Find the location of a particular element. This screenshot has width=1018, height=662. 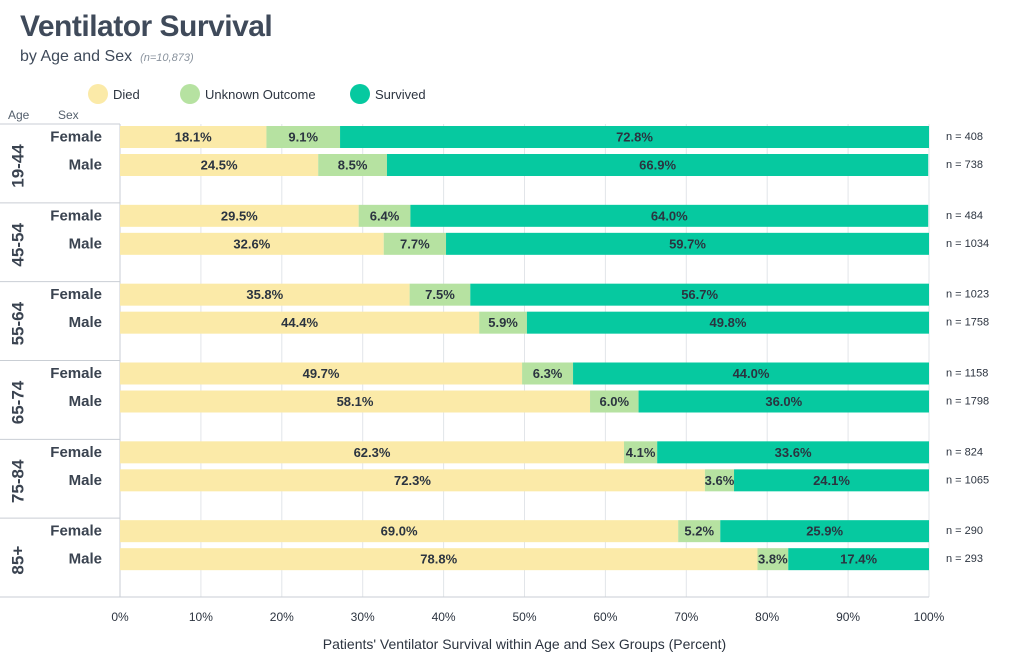

bar-value-label: 18.1% is located at coordinates (193, 137).